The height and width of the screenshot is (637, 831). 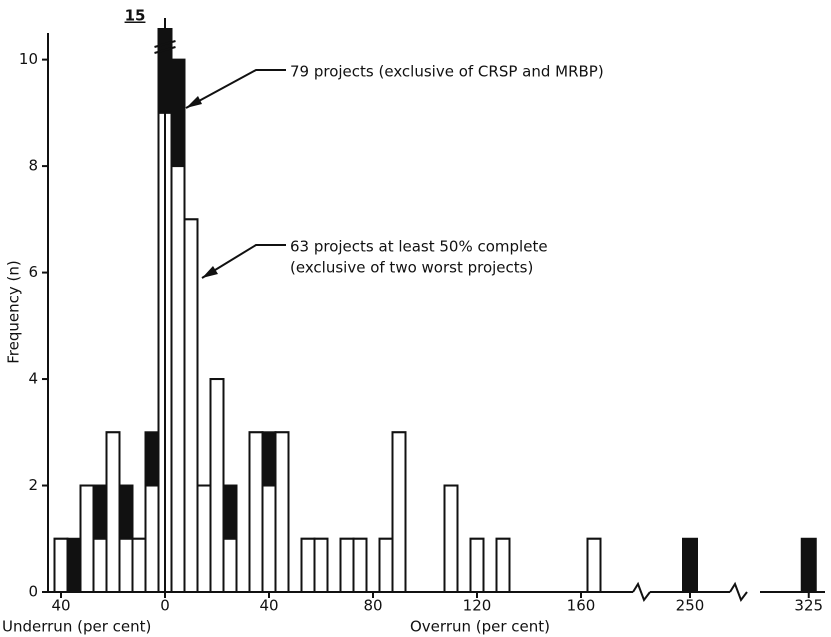 I want to click on annotation: (exclusive of two worst projects), so click(x=411, y=268).